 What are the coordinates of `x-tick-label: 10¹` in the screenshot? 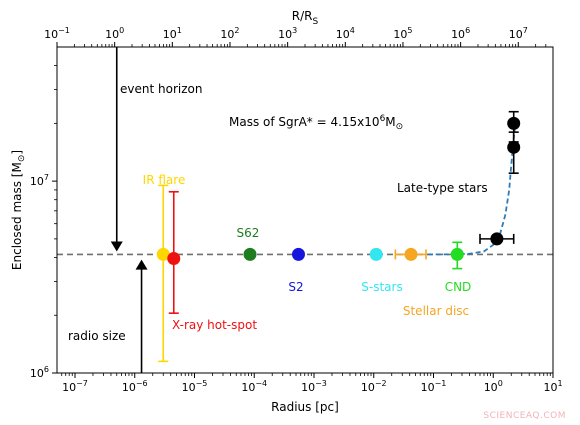 It's located at (552, 386).